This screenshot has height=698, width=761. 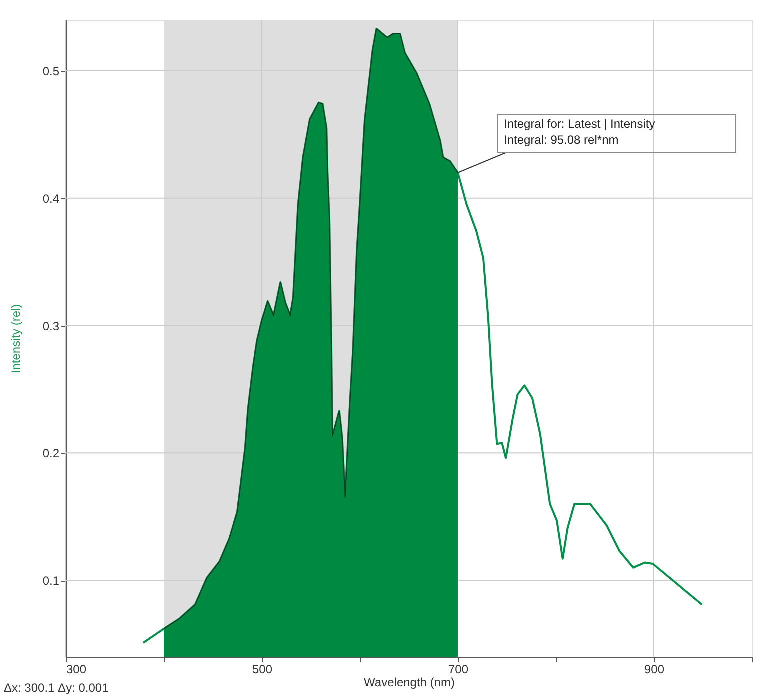 I want to click on x-tick-label: 700, so click(x=458, y=669).